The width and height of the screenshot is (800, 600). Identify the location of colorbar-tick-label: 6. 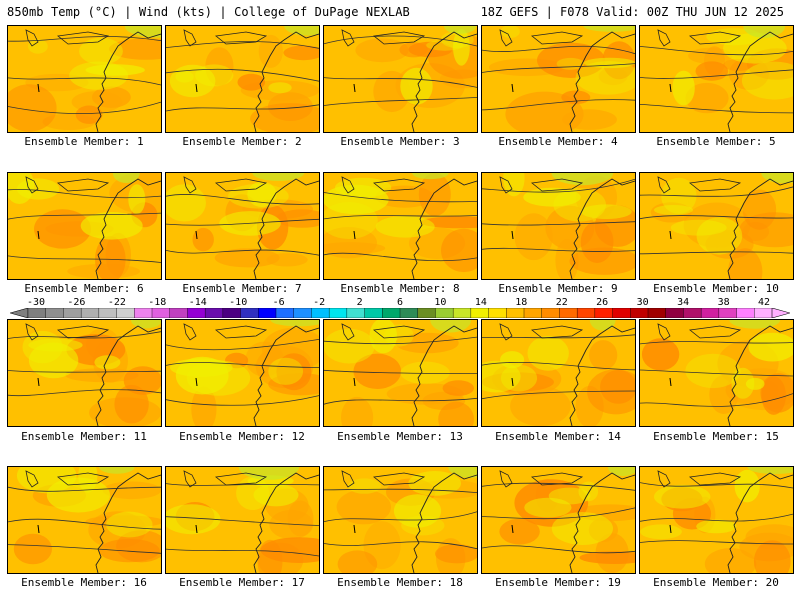
(400, 302).